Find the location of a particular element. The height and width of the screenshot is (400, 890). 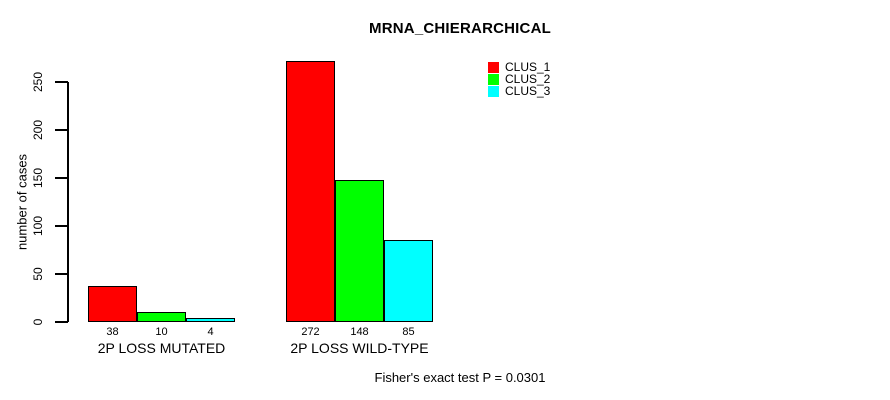

legend-item: CLUS_2 is located at coordinates (519, 79).